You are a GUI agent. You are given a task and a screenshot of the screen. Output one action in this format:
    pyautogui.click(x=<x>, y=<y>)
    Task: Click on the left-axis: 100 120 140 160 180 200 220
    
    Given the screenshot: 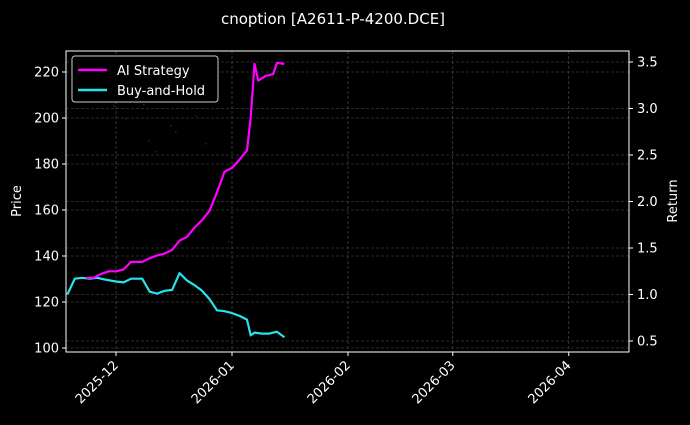 What is the action you would take?
    pyautogui.click(x=50, y=211)
    